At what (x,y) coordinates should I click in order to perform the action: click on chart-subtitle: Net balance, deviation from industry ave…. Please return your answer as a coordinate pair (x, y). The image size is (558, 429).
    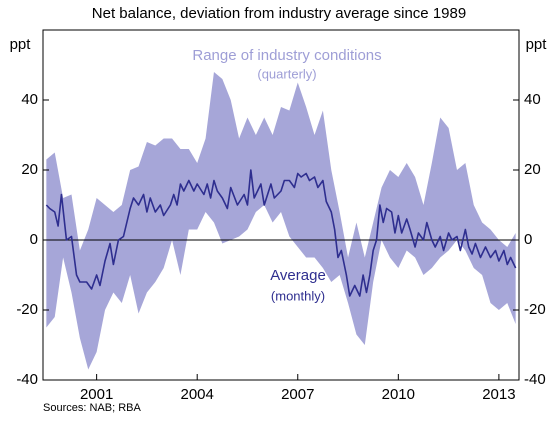
    Looking at the image, I should click on (279, 13).